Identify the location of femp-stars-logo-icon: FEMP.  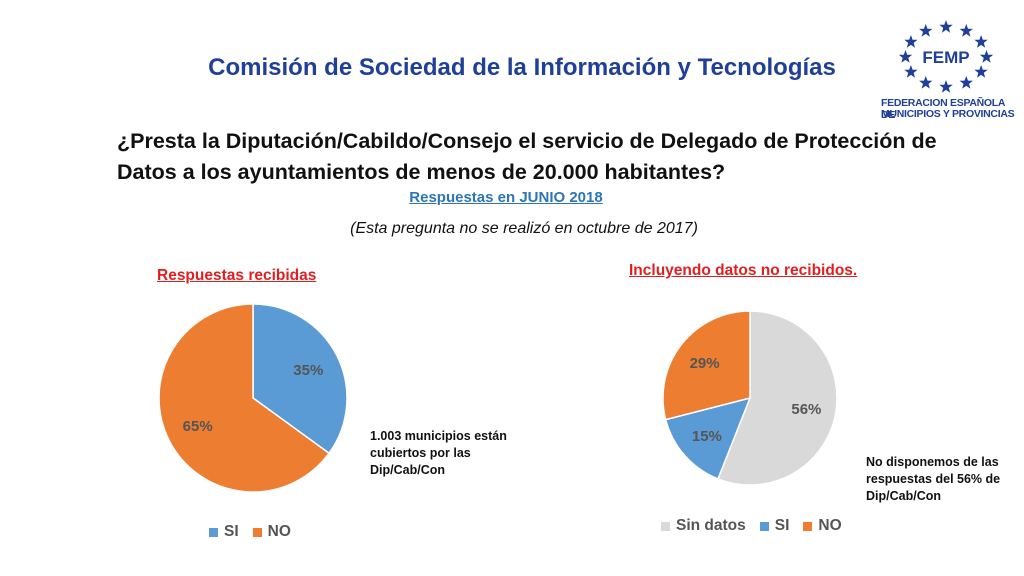
(946, 56).